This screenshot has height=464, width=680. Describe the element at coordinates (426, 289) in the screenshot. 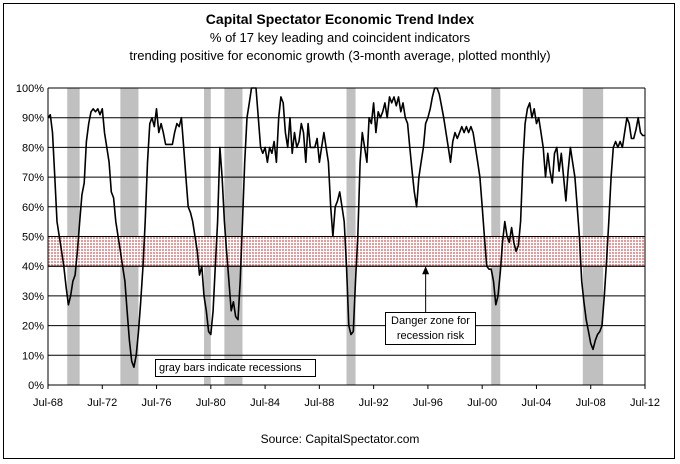

I see `danger-zone-arrow` at that location.